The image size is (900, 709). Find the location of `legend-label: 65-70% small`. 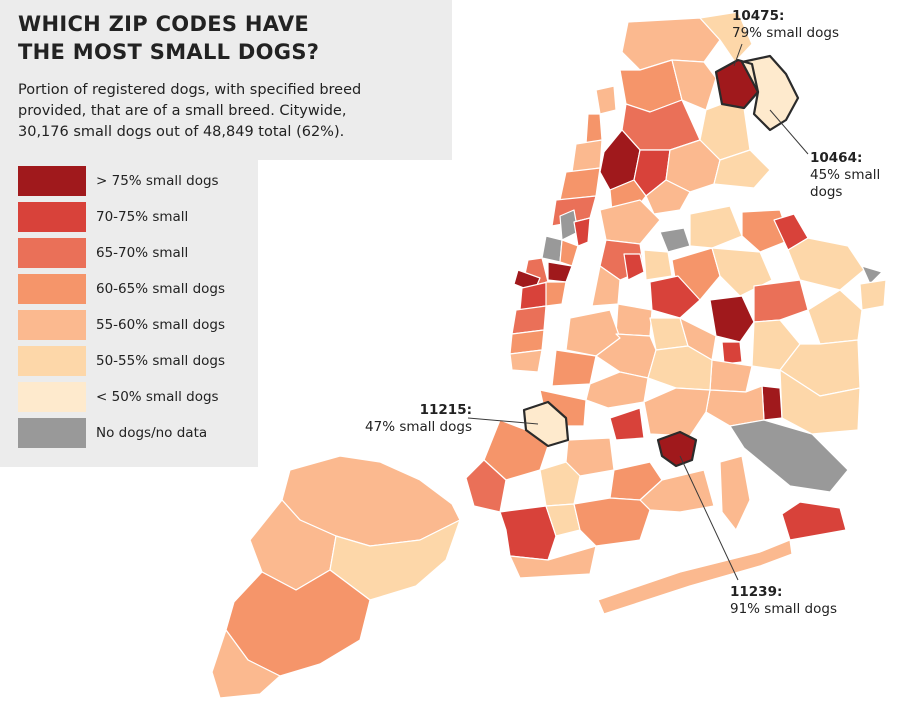

legend-label: 65-70% small is located at coordinates (142, 253).